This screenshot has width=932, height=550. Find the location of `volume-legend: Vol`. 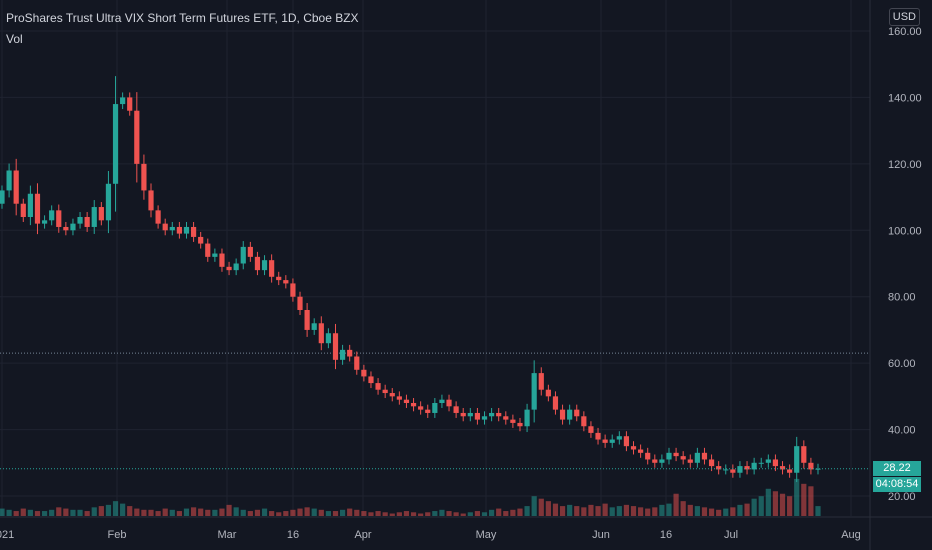

volume-legend: Vol is located at coordinates (14, 39).